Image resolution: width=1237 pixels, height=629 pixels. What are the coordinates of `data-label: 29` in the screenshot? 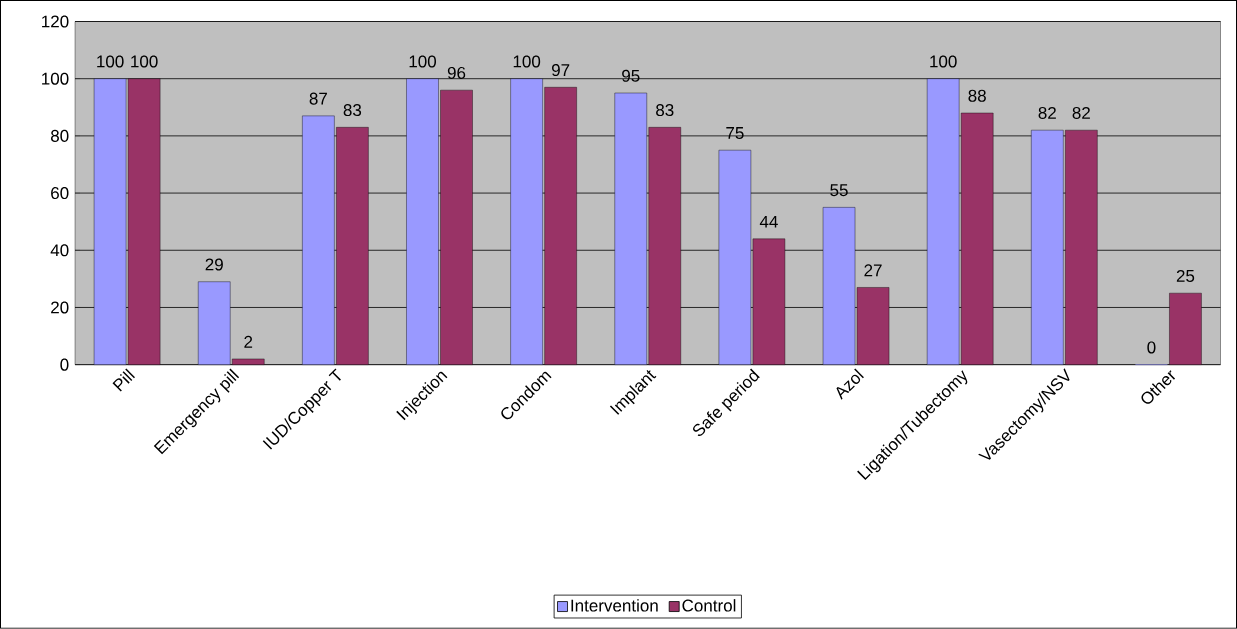 It's located at (214, 264).